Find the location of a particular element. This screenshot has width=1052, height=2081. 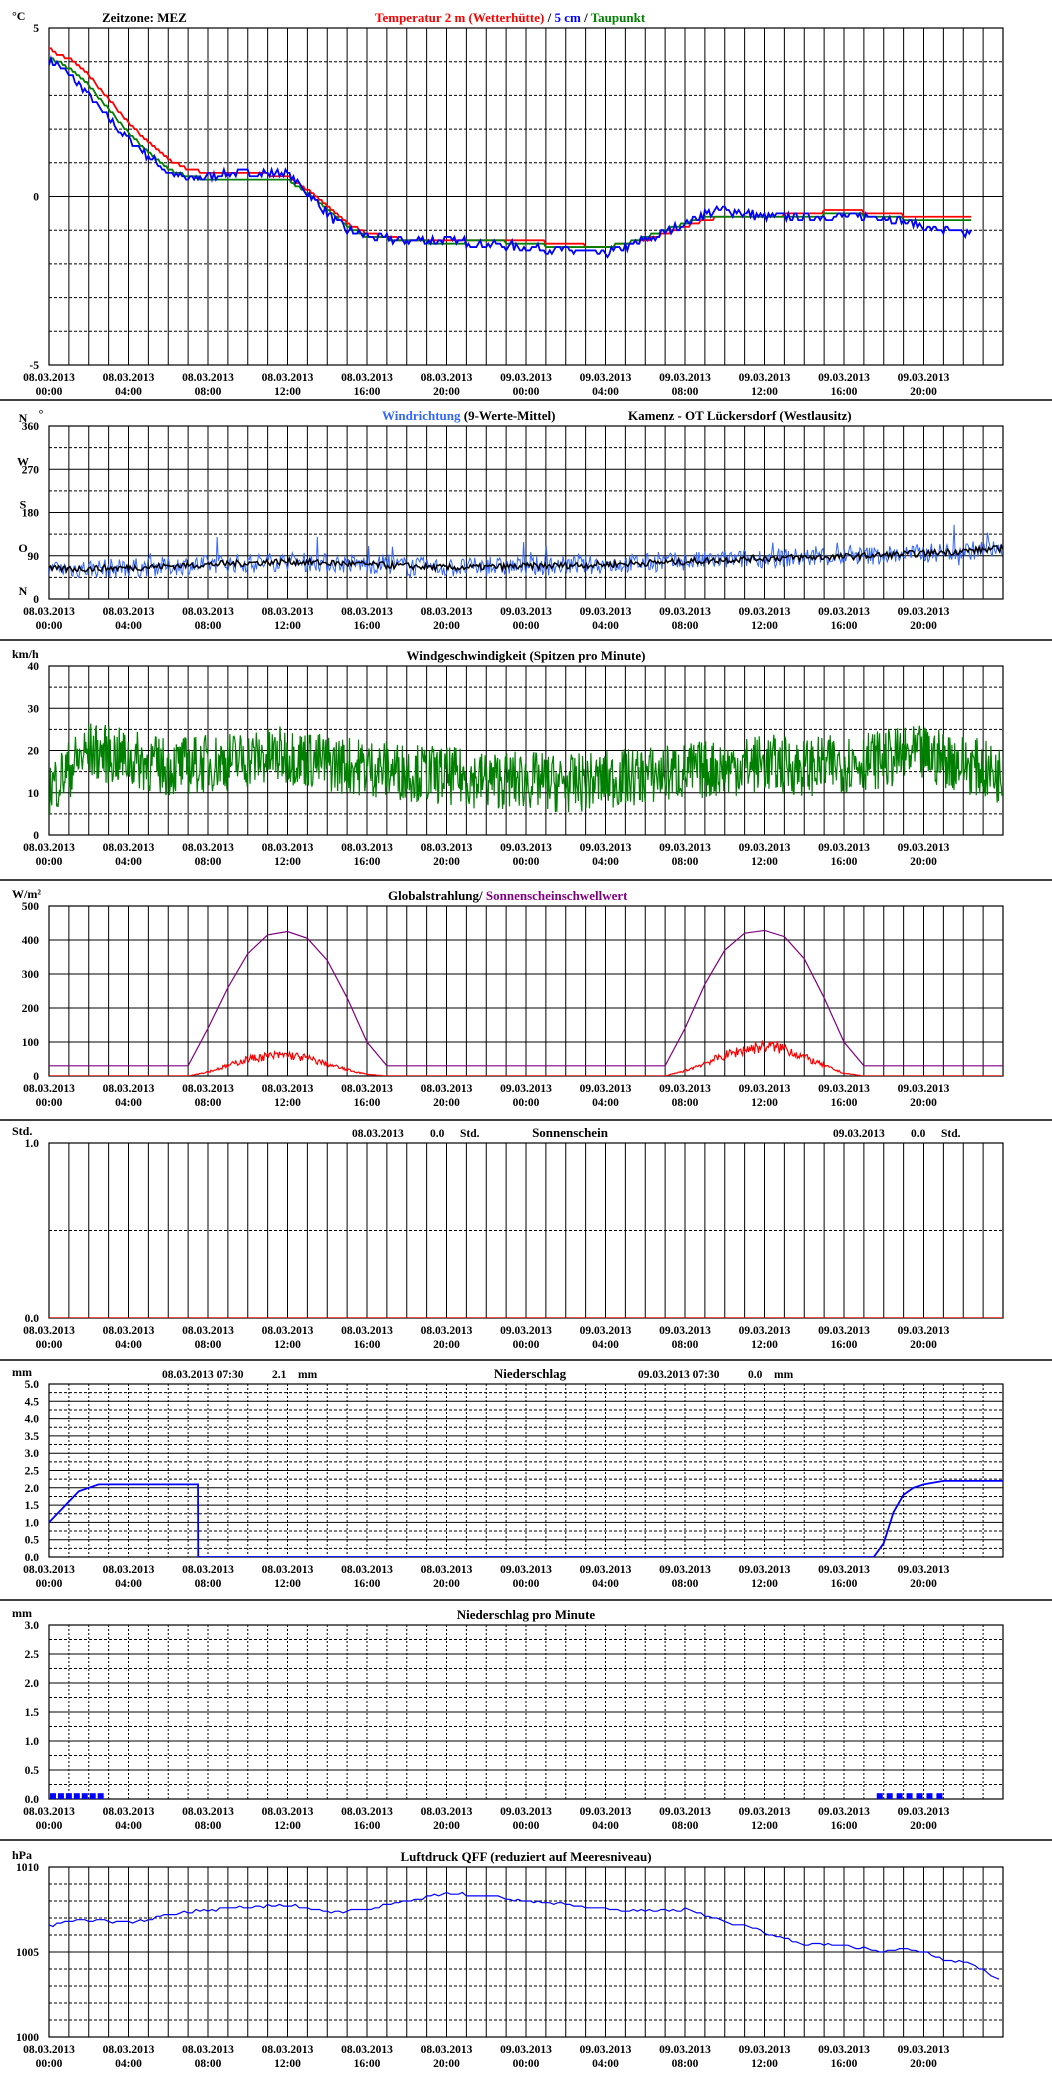

y-tick-label: 100 is located at coordinates (31, 1043).